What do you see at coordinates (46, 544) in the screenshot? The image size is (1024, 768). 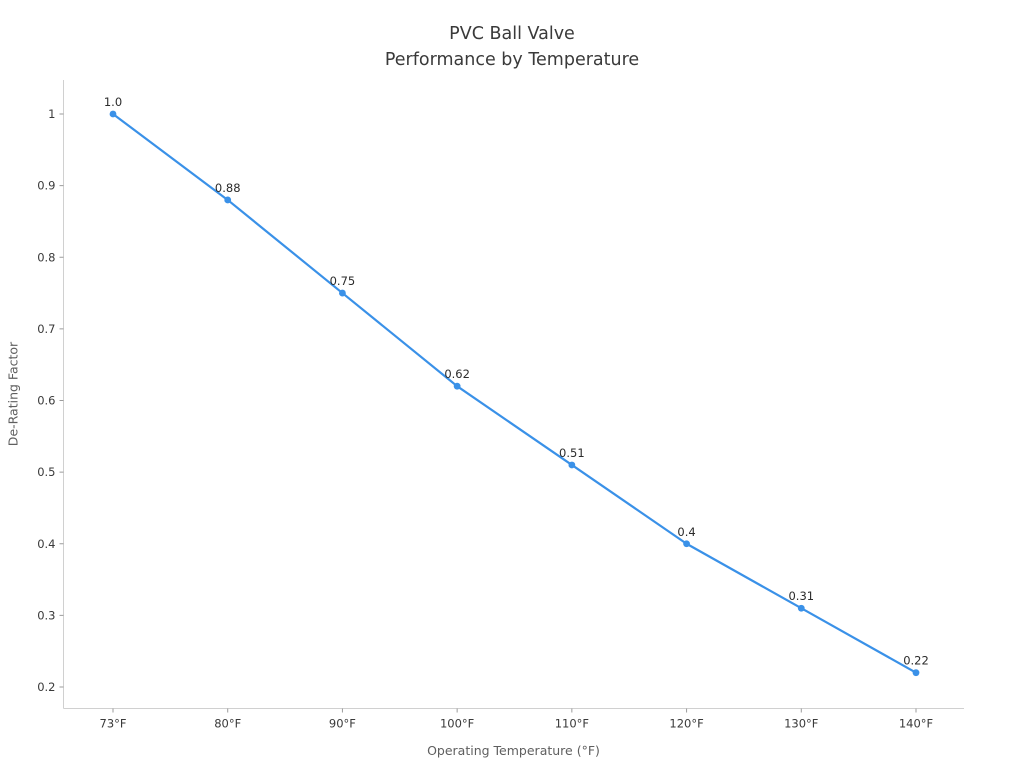 I see `y-tick-label: 0.4` at bounding box center [46, 544].